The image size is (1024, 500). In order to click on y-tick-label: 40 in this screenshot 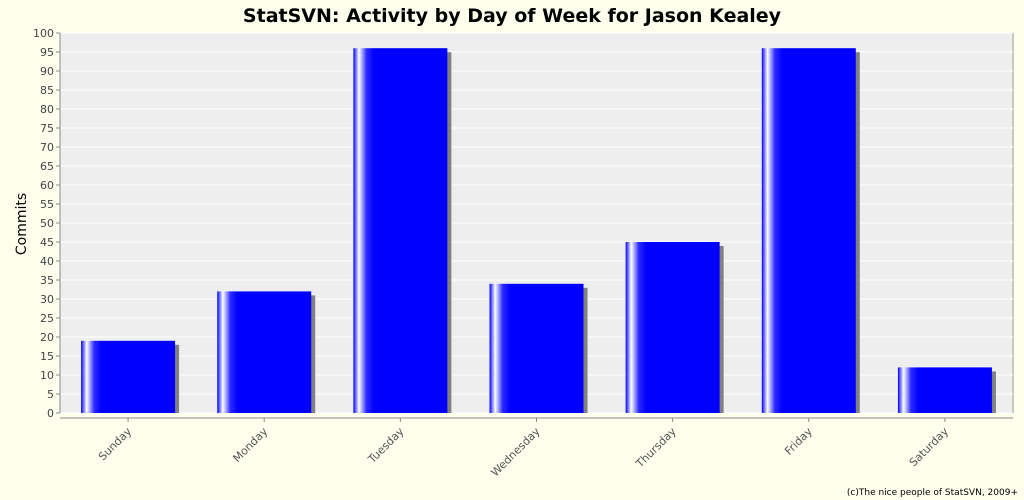, I will do `click(47, 261)`.